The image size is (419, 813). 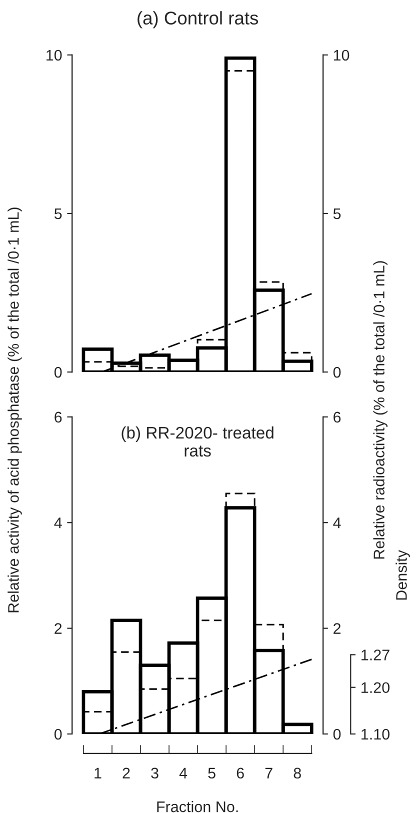 What do you see at coordinates (376, 655) in the screenshot?
I see `y3-tick-label: 1.27` at bounding box center [376, 655].